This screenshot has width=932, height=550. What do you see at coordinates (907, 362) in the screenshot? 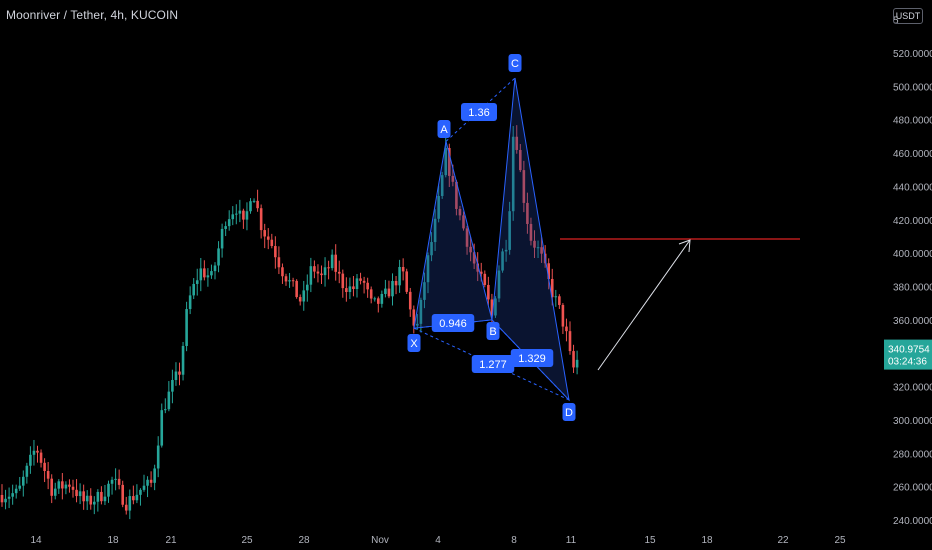
I see `bar-countdown: 03:24:36` at bounding box center [907, 362].